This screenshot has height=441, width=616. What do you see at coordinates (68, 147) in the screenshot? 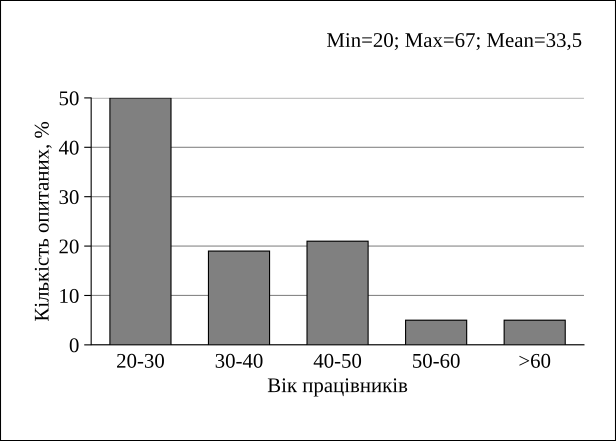
I see `y-tick-label: 40` at bounding box center [68, 147].